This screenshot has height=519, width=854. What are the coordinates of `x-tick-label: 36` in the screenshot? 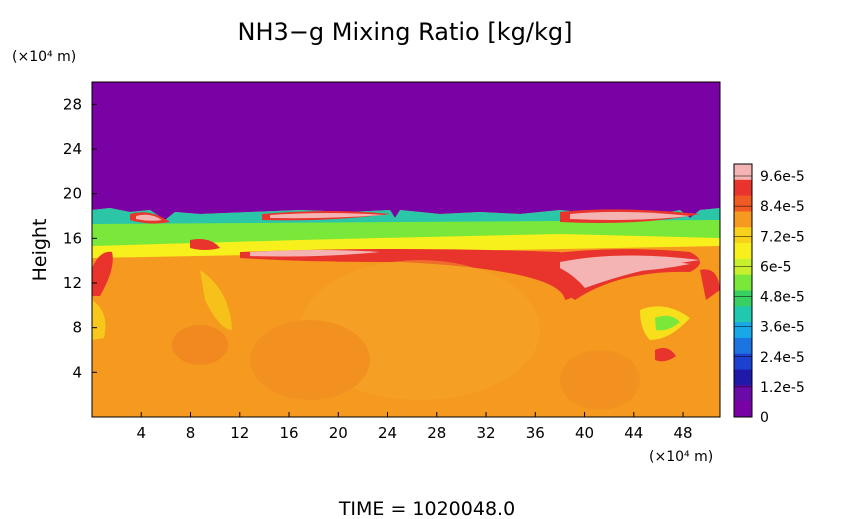 It's located at (535, 433).